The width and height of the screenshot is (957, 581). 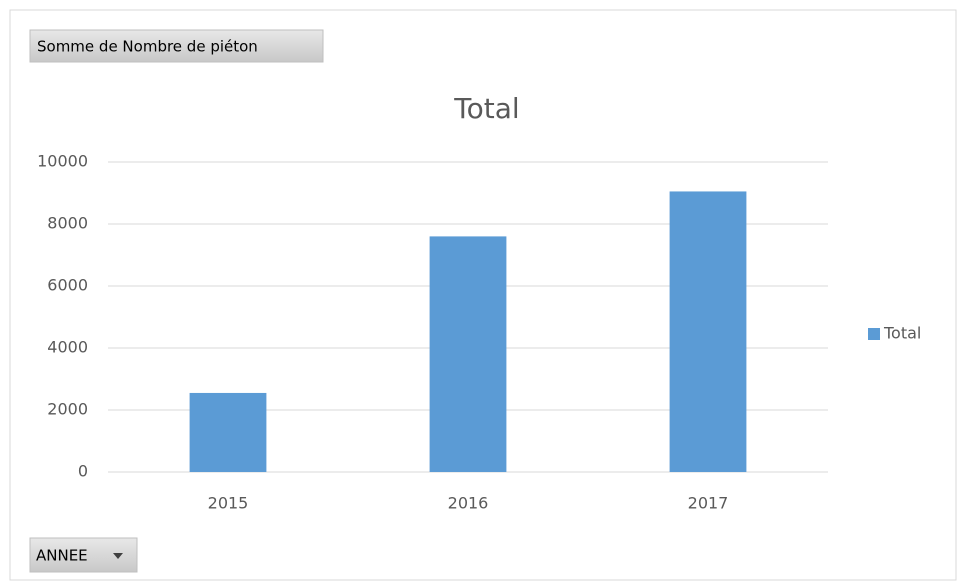 I want to click on y-tick-label: 6000, so click(x=67, y=285).